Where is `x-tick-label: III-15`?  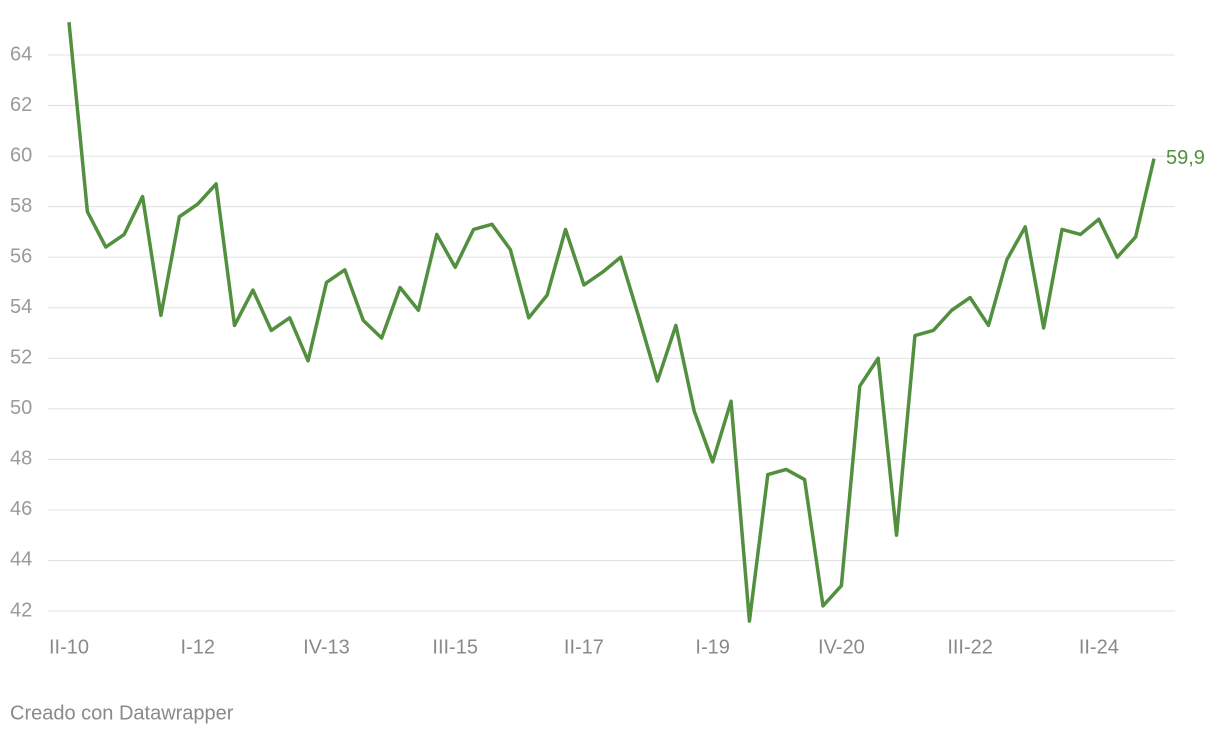
x-tick-label: III-15 is located at coordinates (455, 647).